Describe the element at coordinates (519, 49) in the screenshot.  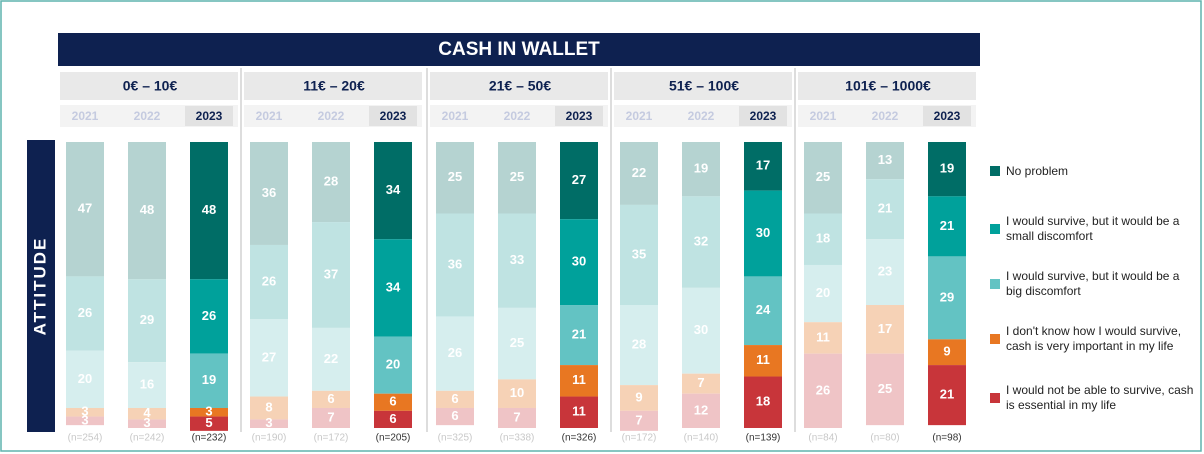
I see `chart-title: CASH IN WALLET` at that location.